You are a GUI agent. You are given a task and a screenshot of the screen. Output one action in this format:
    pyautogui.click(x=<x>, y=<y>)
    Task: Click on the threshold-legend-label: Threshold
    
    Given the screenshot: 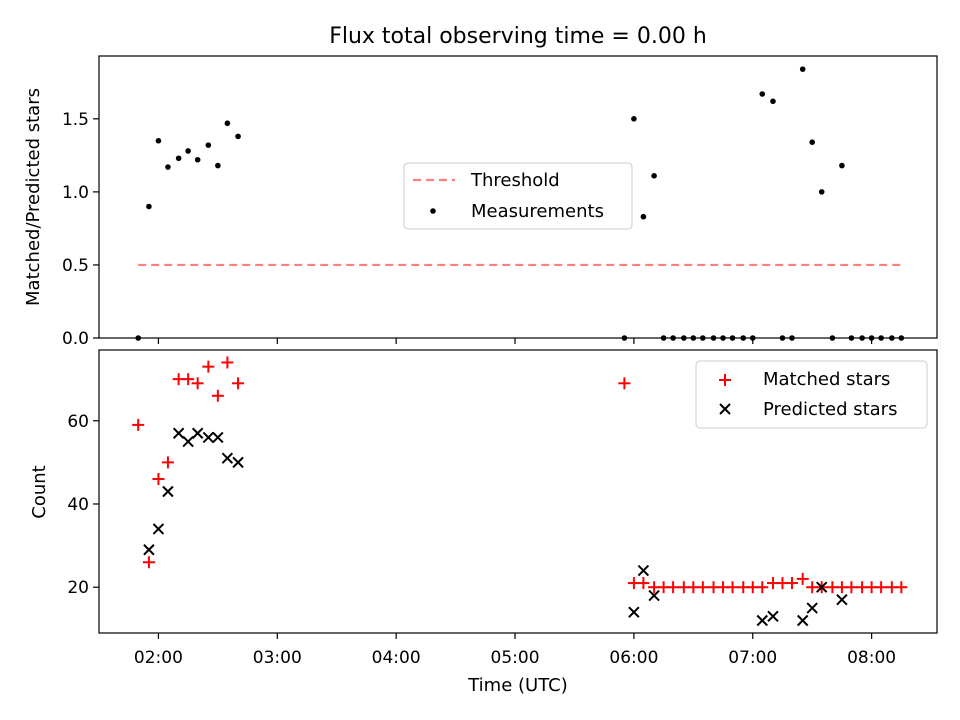 What is the action you would take?
    pyautogui.click(x=515, y=180)
    